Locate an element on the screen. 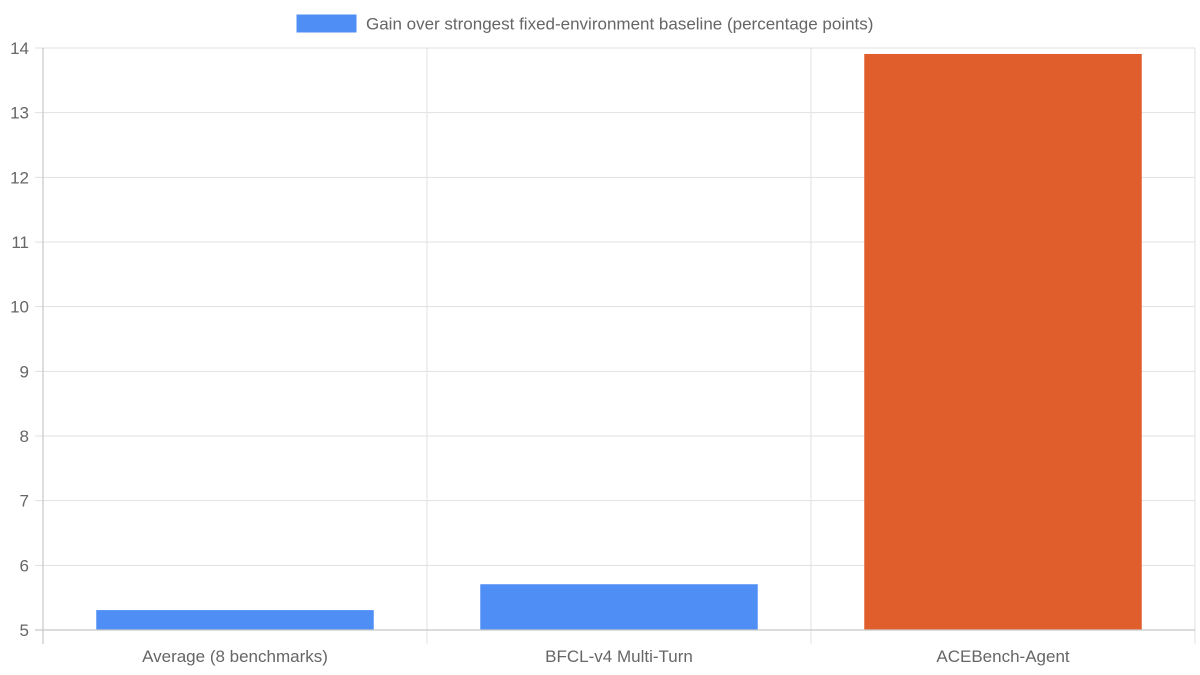 The height and width of the screenshot is (675, 1200). x-tick-label: ACEBench-Agent is located at coordinates (1003, 656).